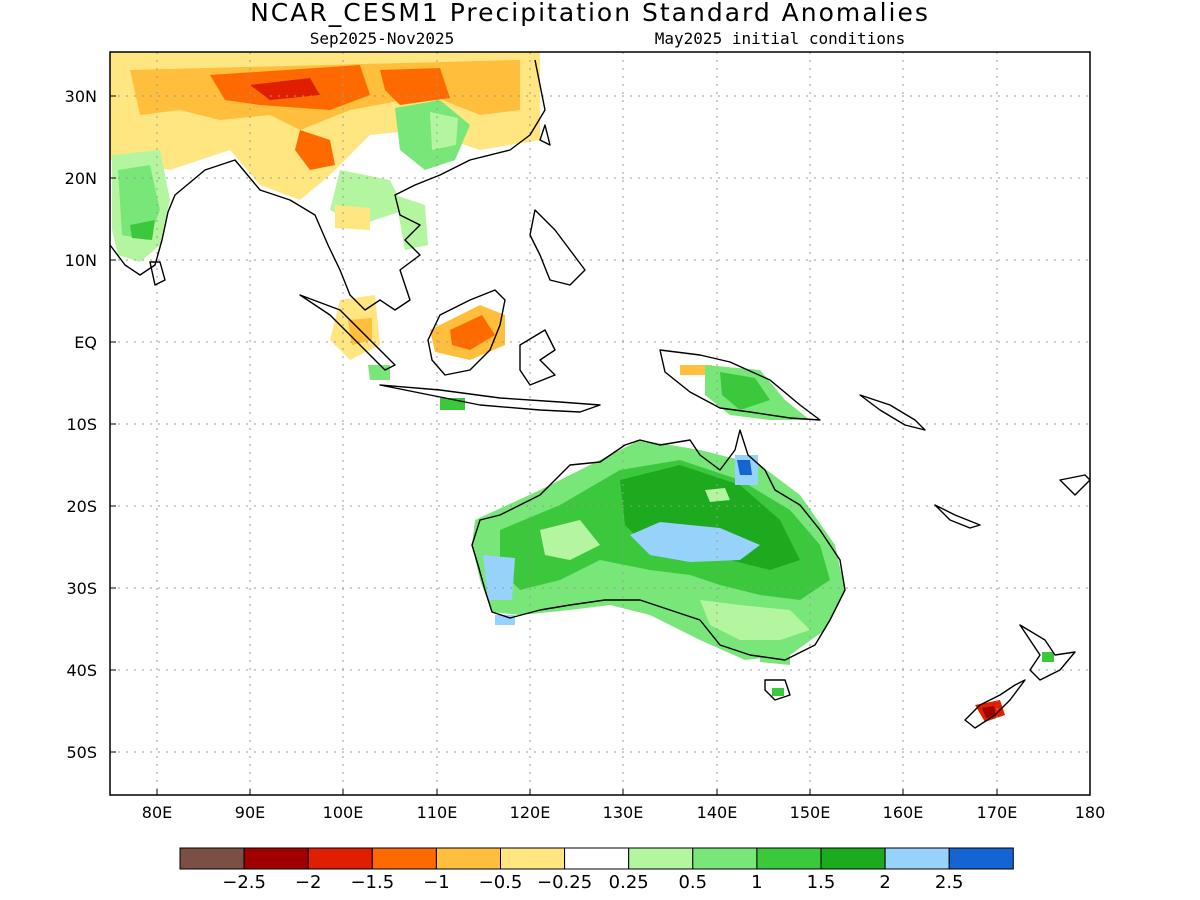 The width and height of the screenshot is (1200, 900). I want to click on lon-label: 110E, so click(437, 812).